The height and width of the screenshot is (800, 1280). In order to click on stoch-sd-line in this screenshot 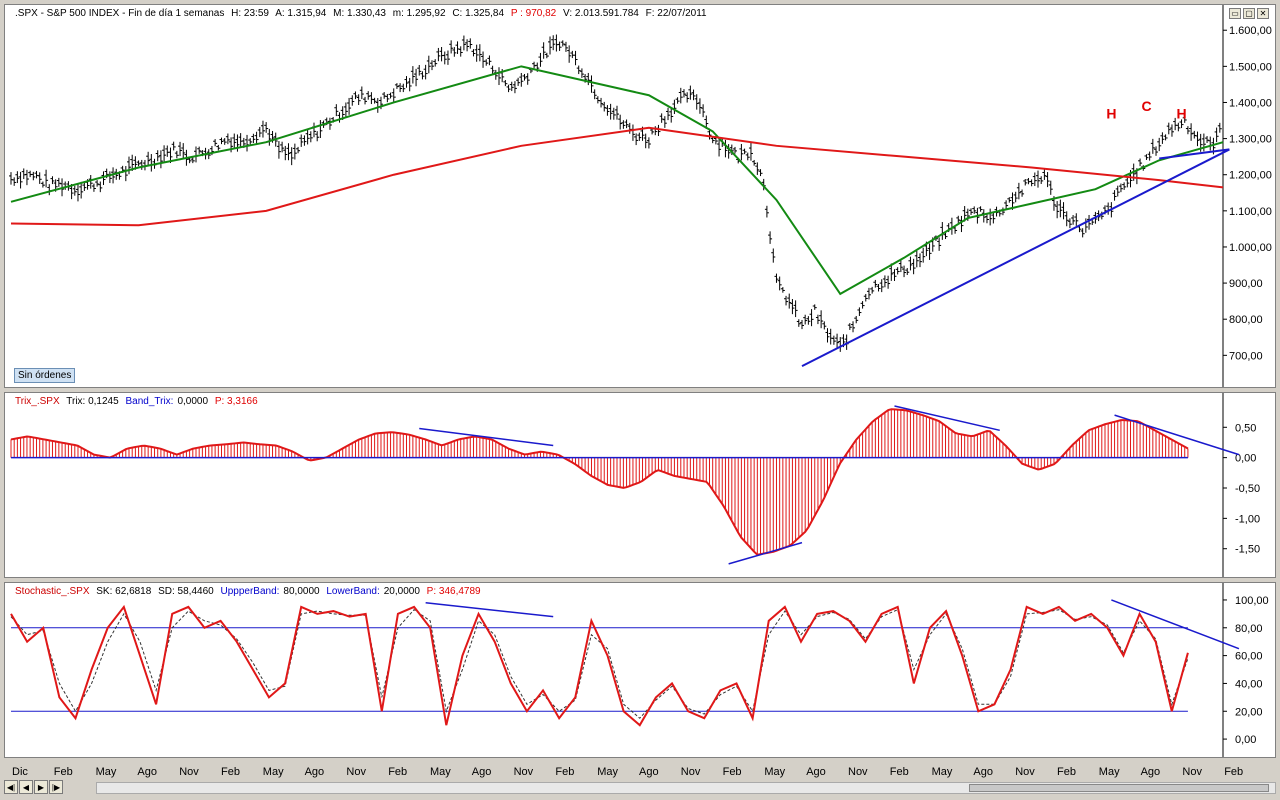, I will do `click(599, 664)`.